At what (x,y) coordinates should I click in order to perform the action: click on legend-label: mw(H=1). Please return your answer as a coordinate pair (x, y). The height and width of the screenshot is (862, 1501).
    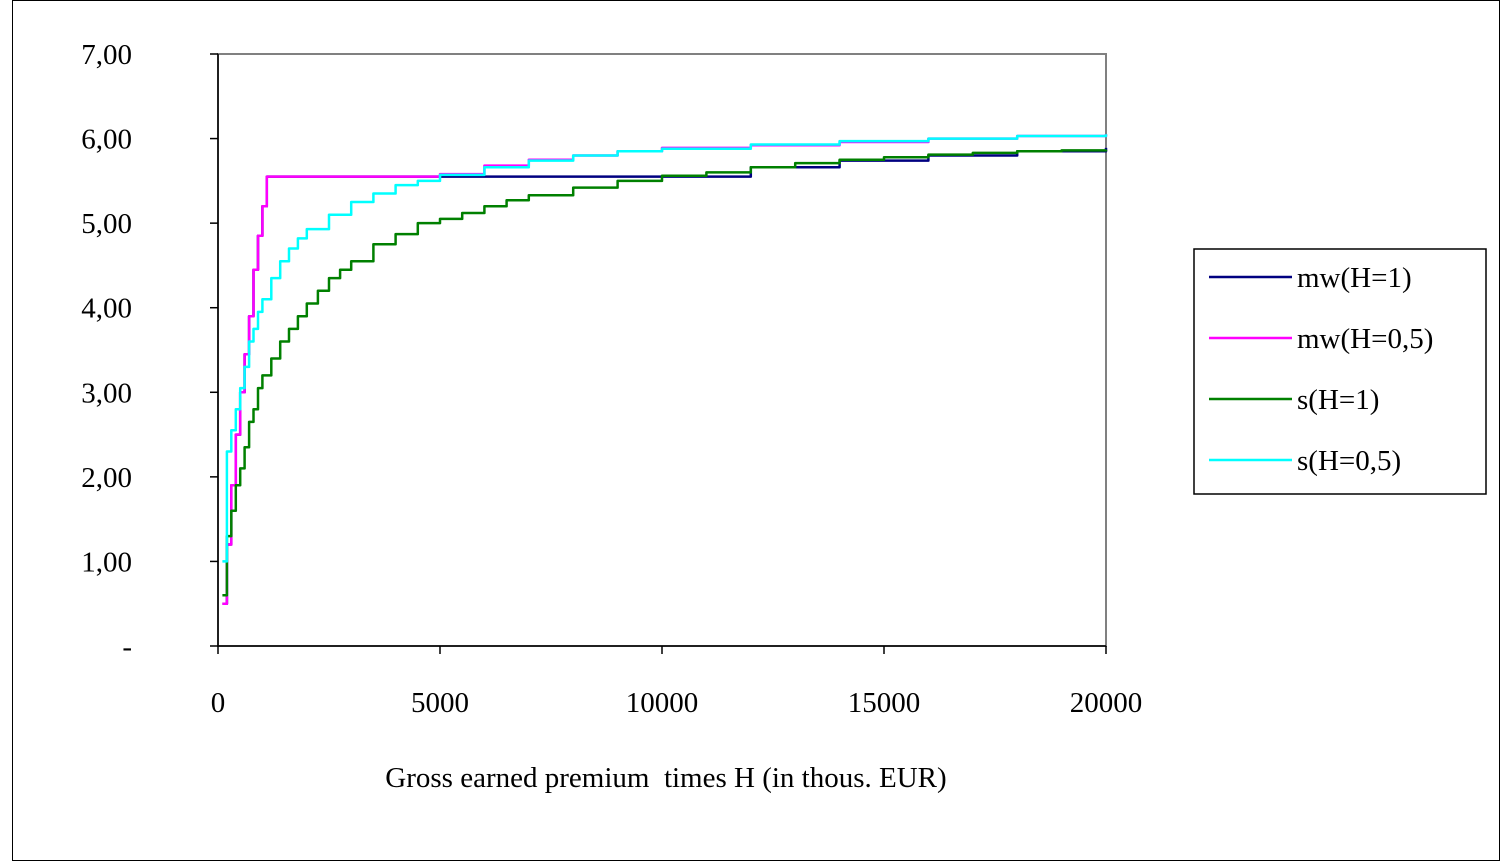
    Looking at the image, I should click on (1354, 278).